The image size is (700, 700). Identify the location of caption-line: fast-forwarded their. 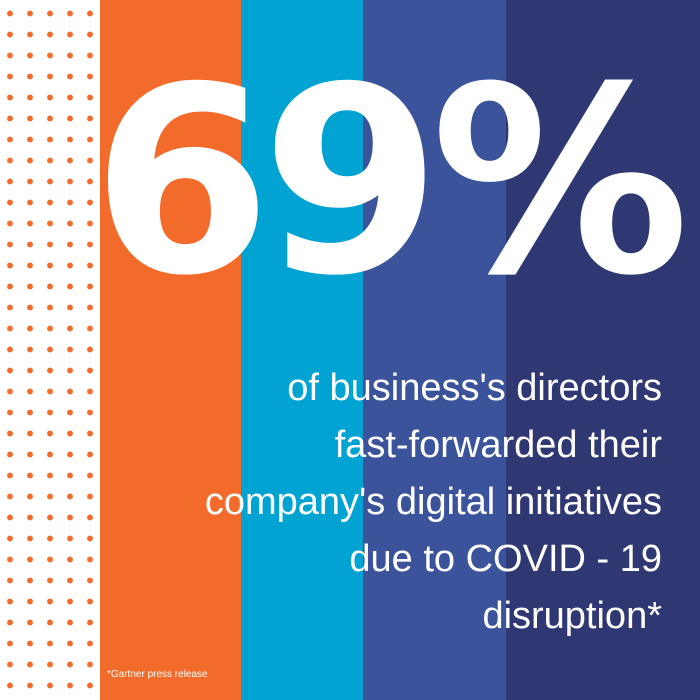
(498, 445).